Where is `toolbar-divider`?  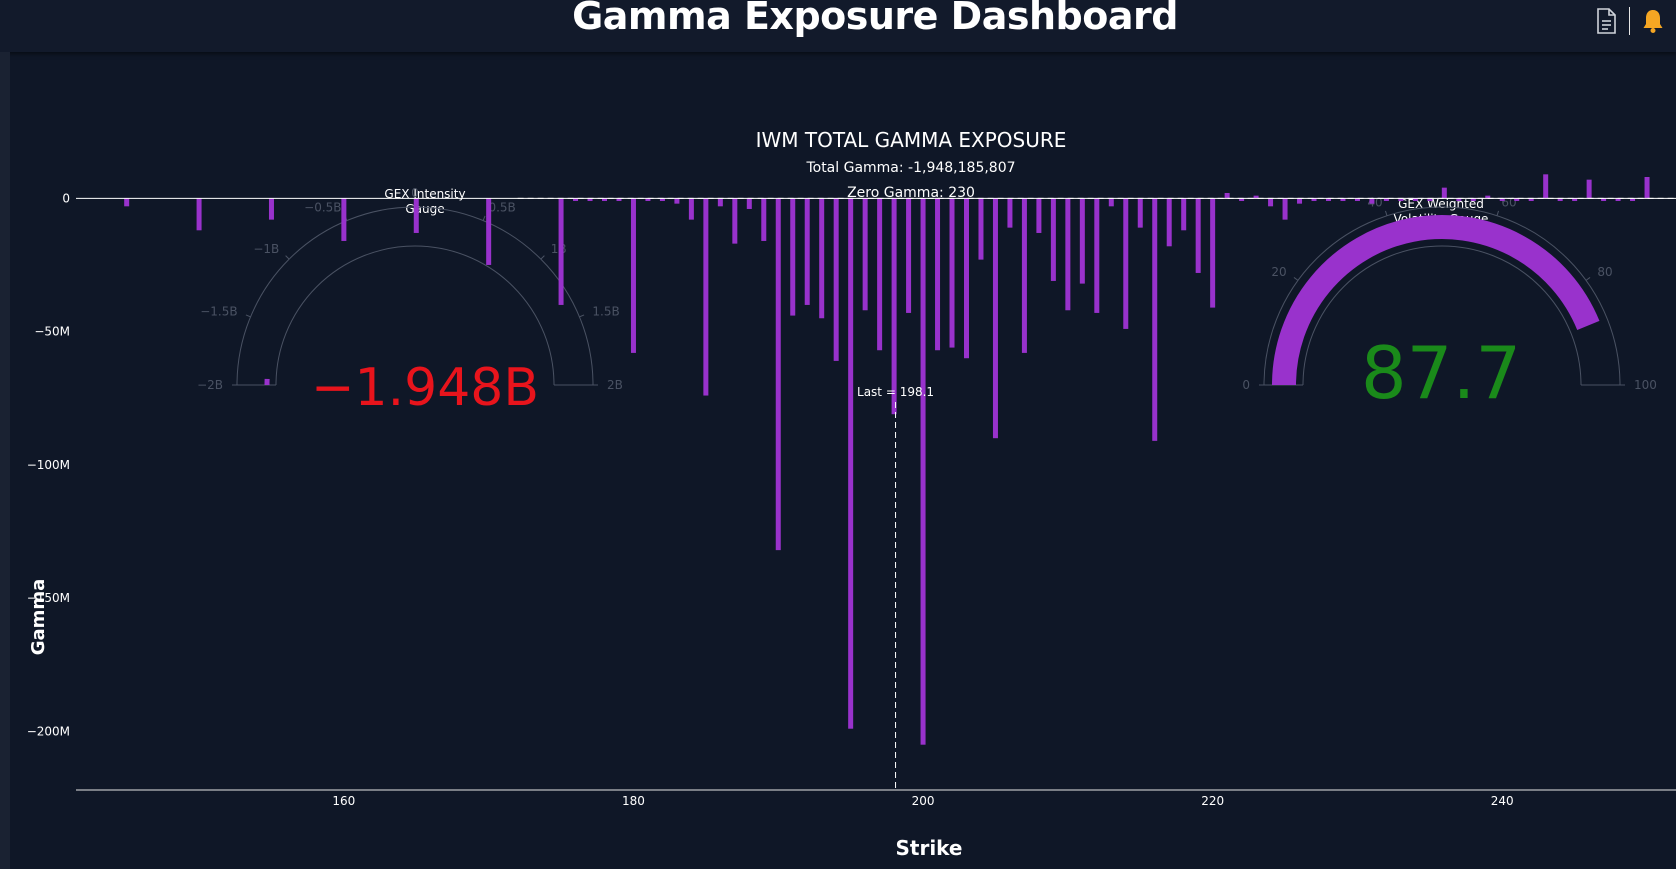
toolbar-divider is located at coordinates (1629, 21).